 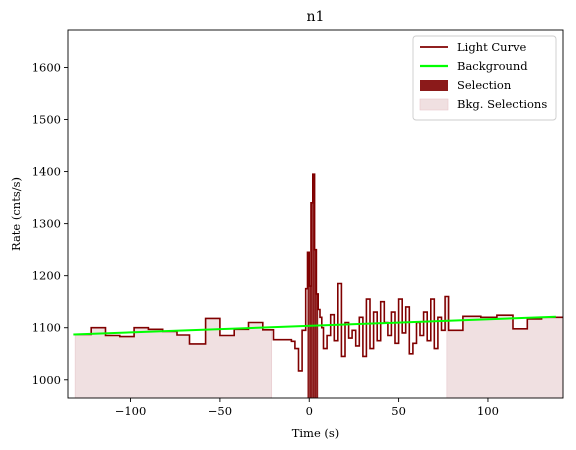 I want to click on legend-selection-swatch, so click(x=434, y=85).